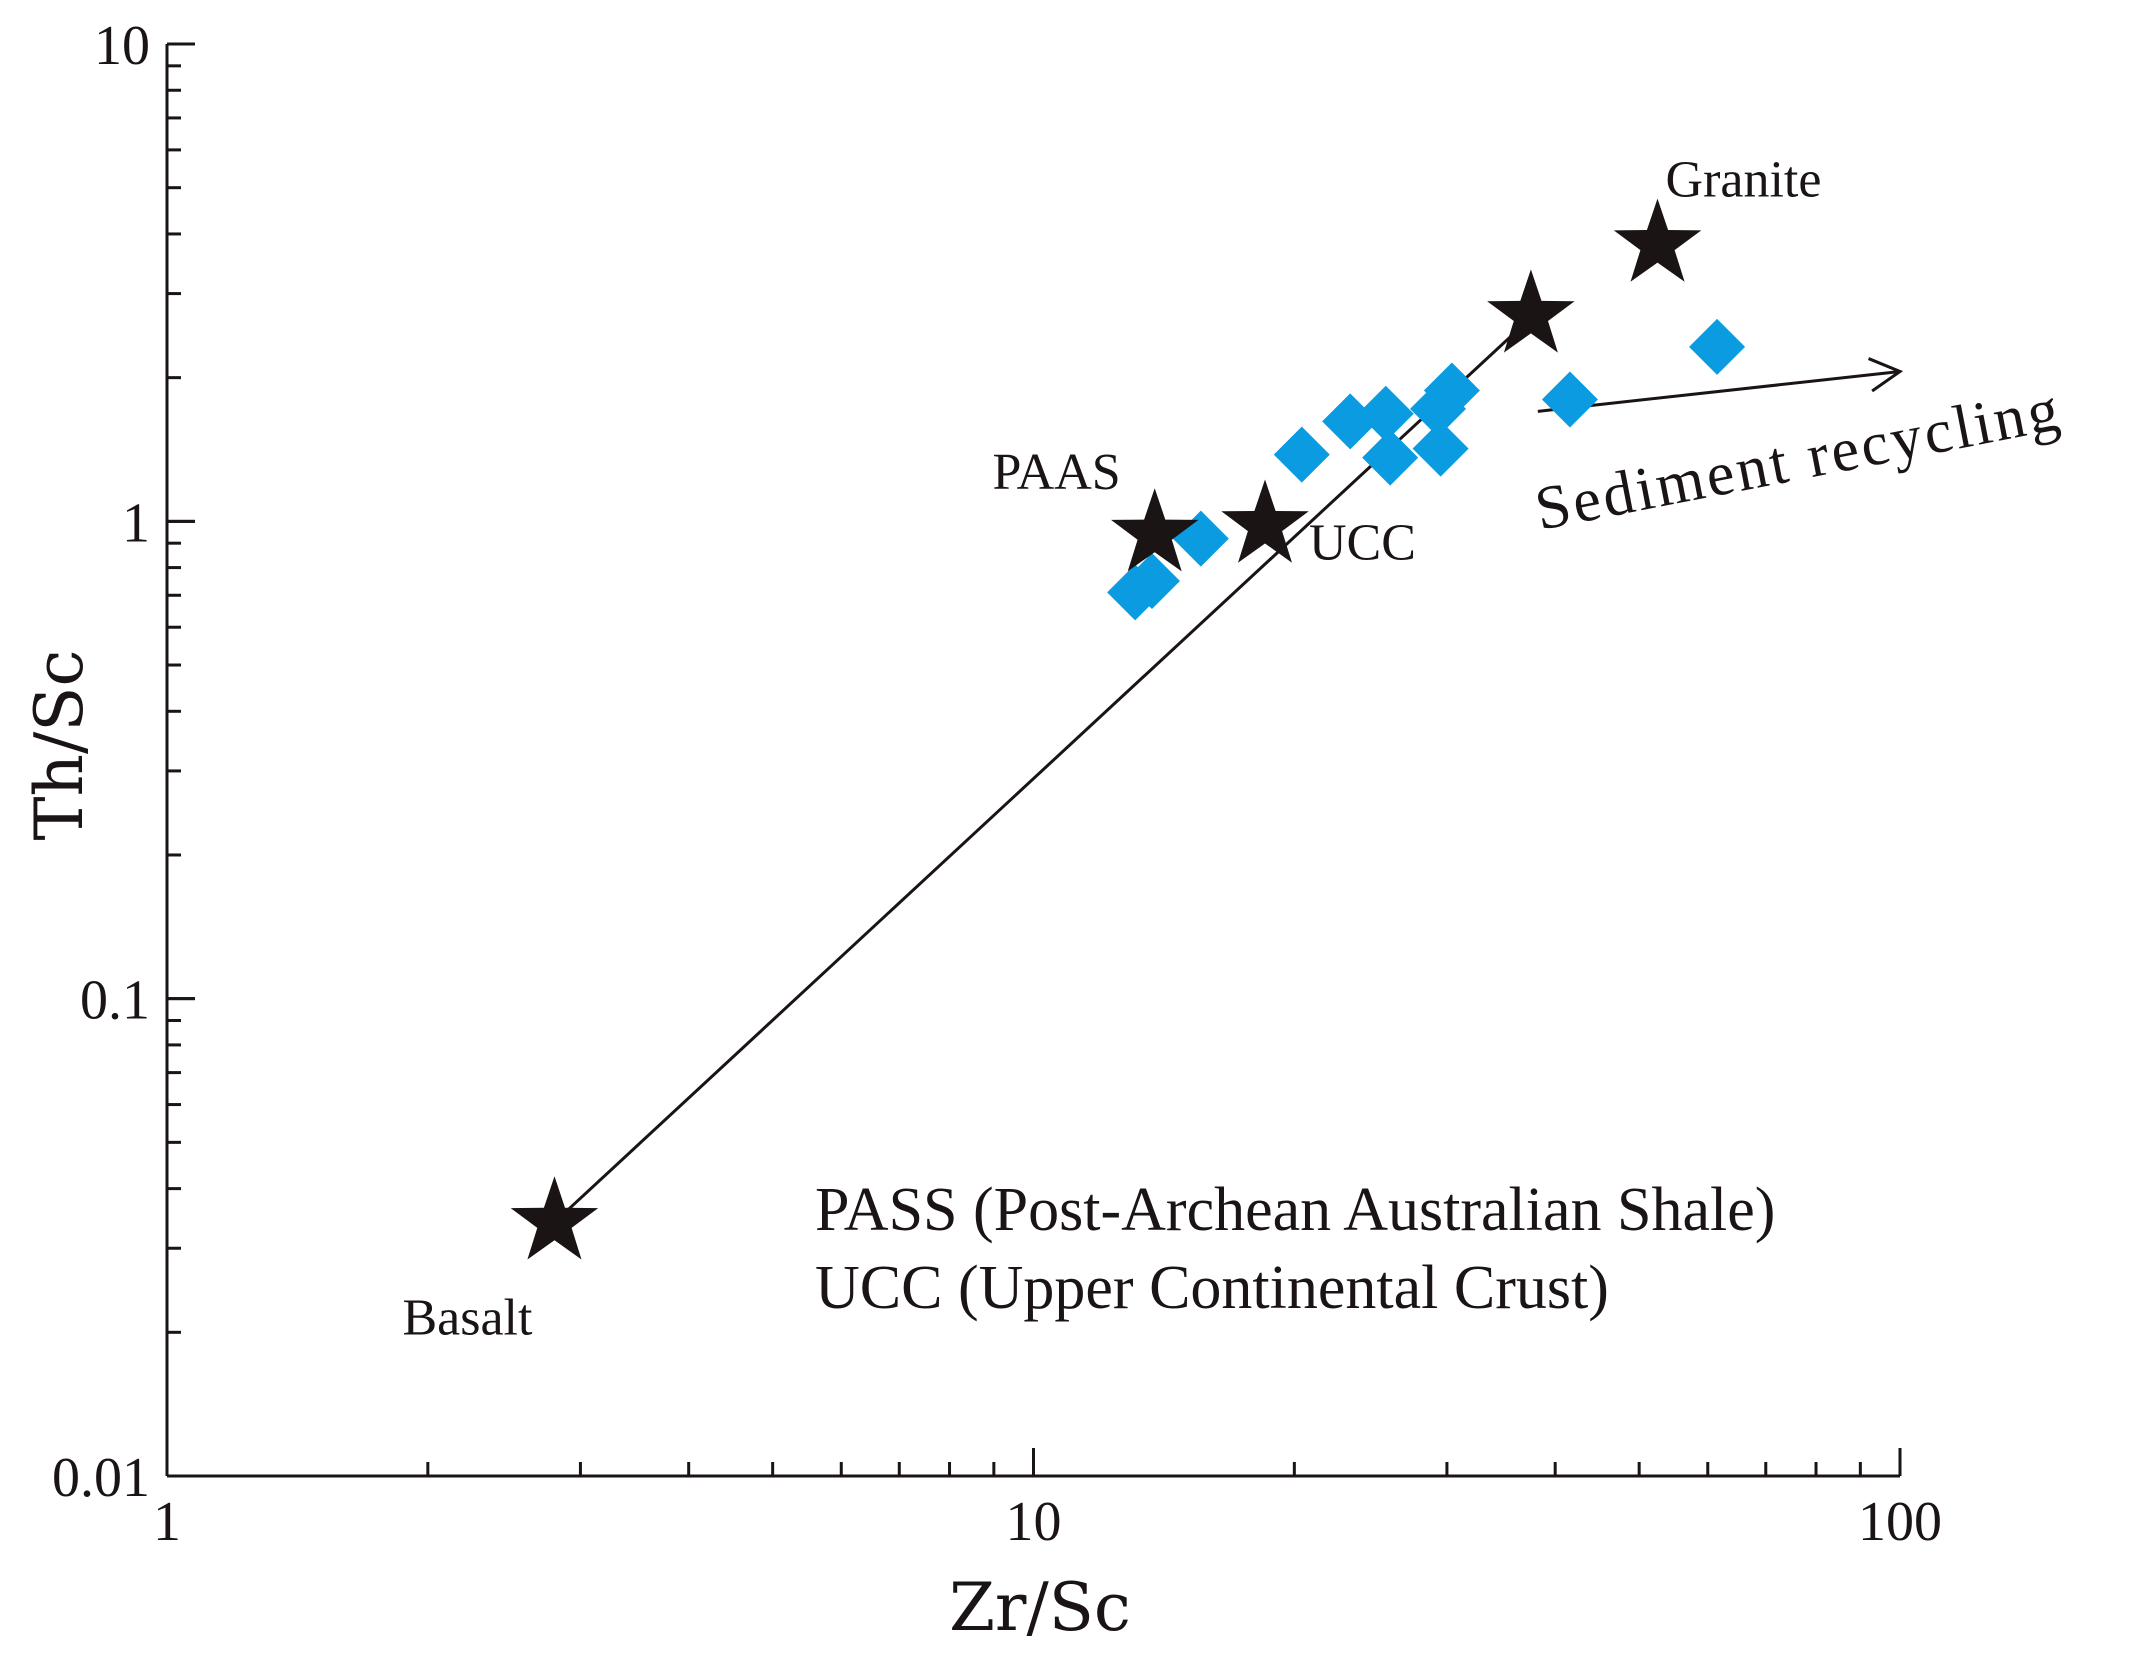  What do you see at coordinates (122, 46) in the screenshot?
I see `y-tick-label: 10` at bounding box center [122, 46].